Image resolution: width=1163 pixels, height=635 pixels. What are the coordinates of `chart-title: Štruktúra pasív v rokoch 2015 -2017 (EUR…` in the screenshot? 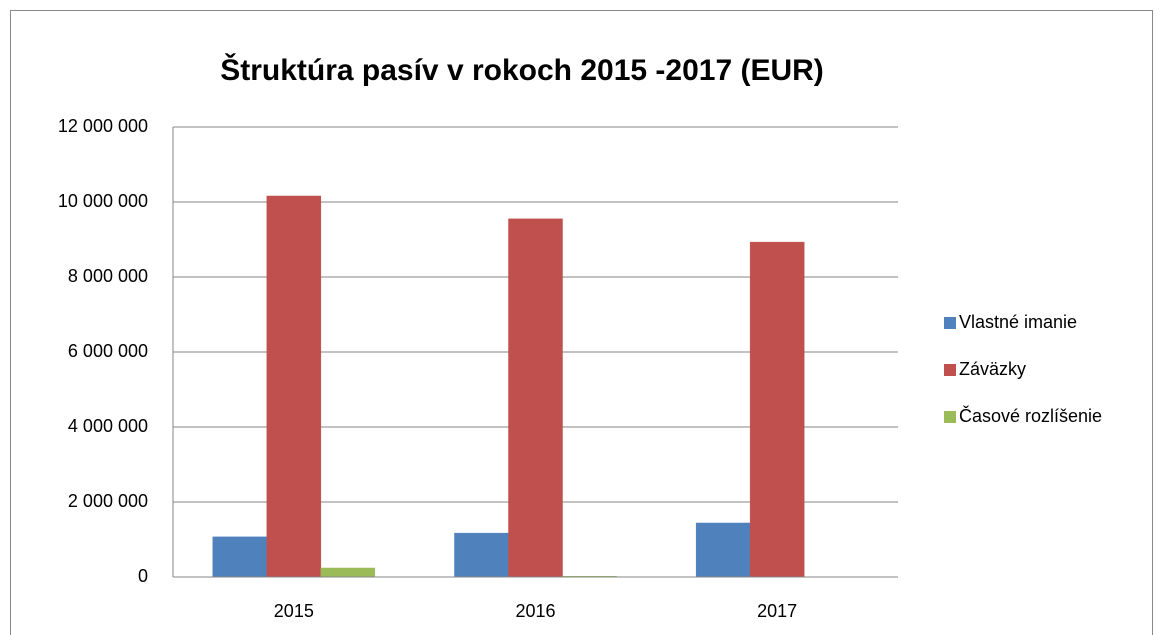 It's located at (522, 70).